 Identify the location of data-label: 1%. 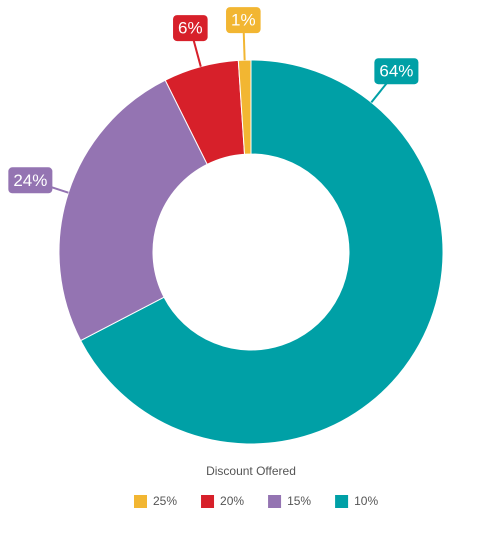
(243, 20).